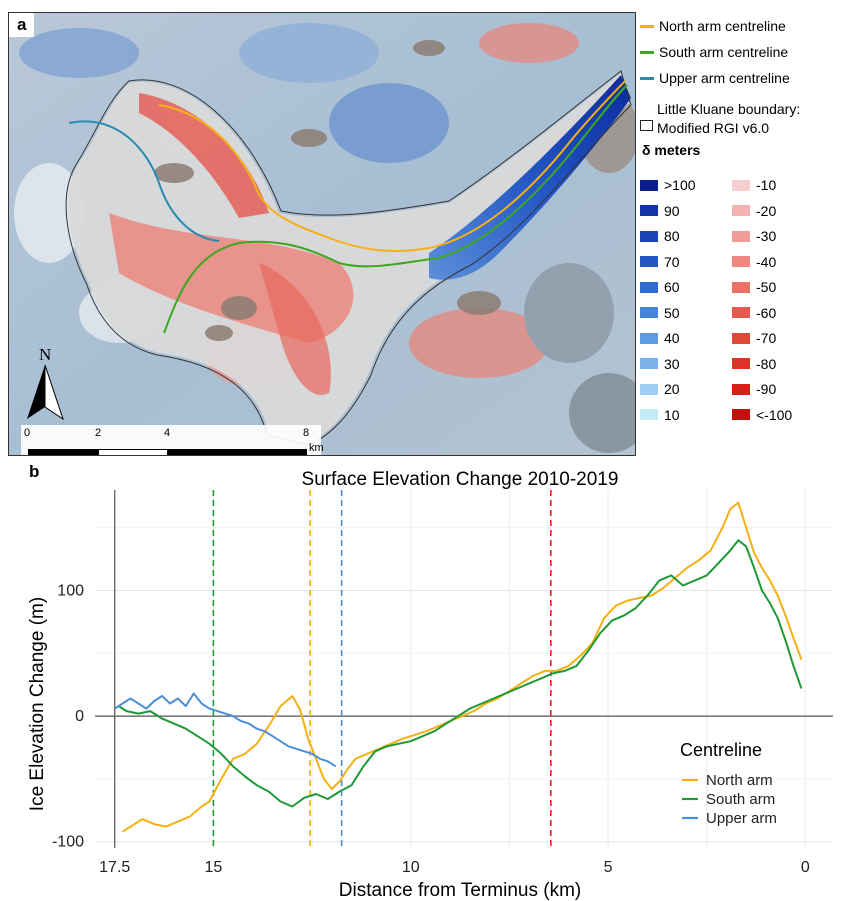  Describe the element at coordinates (722, 26) in the screenshot. I see `legend-north-arm-label: North arm centreline` at that location.